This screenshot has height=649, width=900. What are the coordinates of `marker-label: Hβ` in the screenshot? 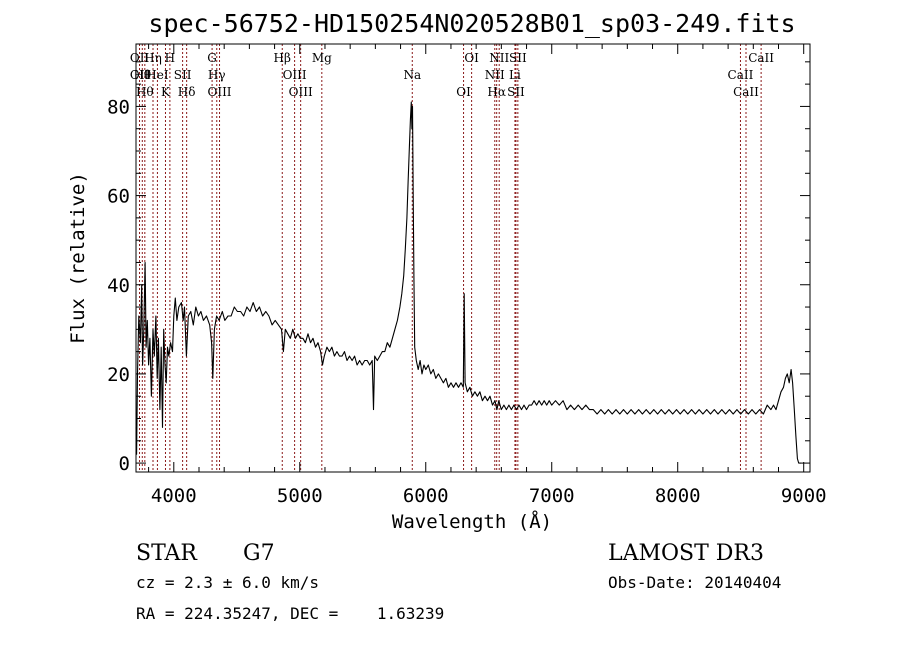 It's located at (282, 58).